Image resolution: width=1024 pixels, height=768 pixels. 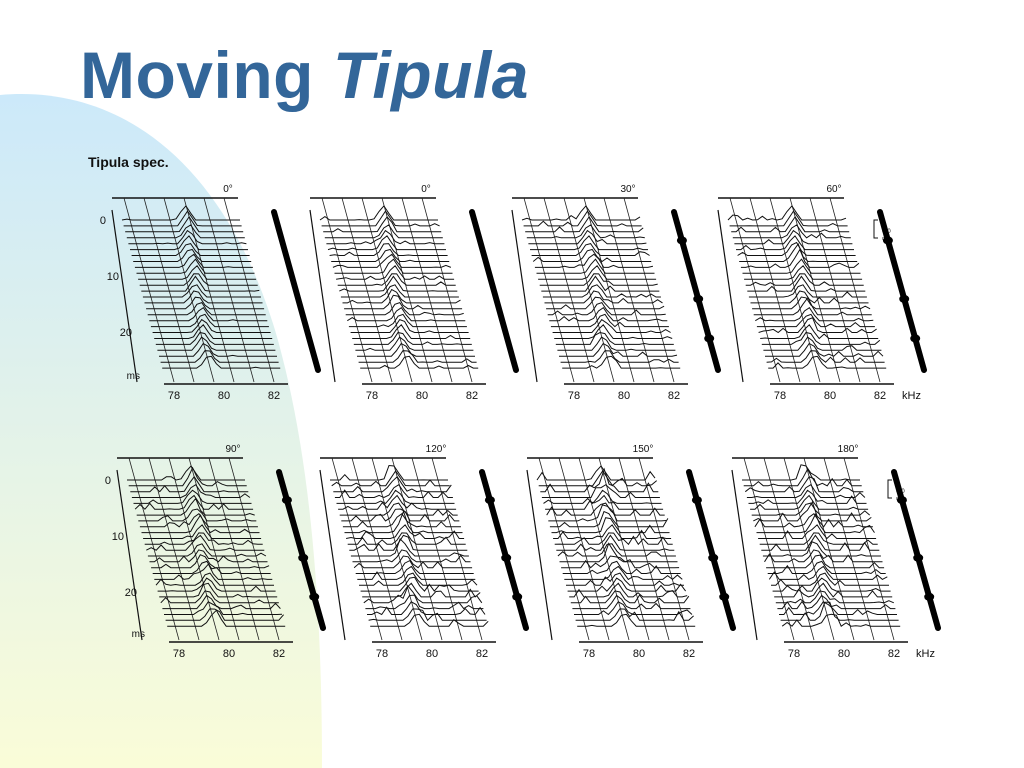 What do you see at coordinates (133, 376) in the screenshot?
I see `time-unit-label: ms` at bounding box center [133, 376].